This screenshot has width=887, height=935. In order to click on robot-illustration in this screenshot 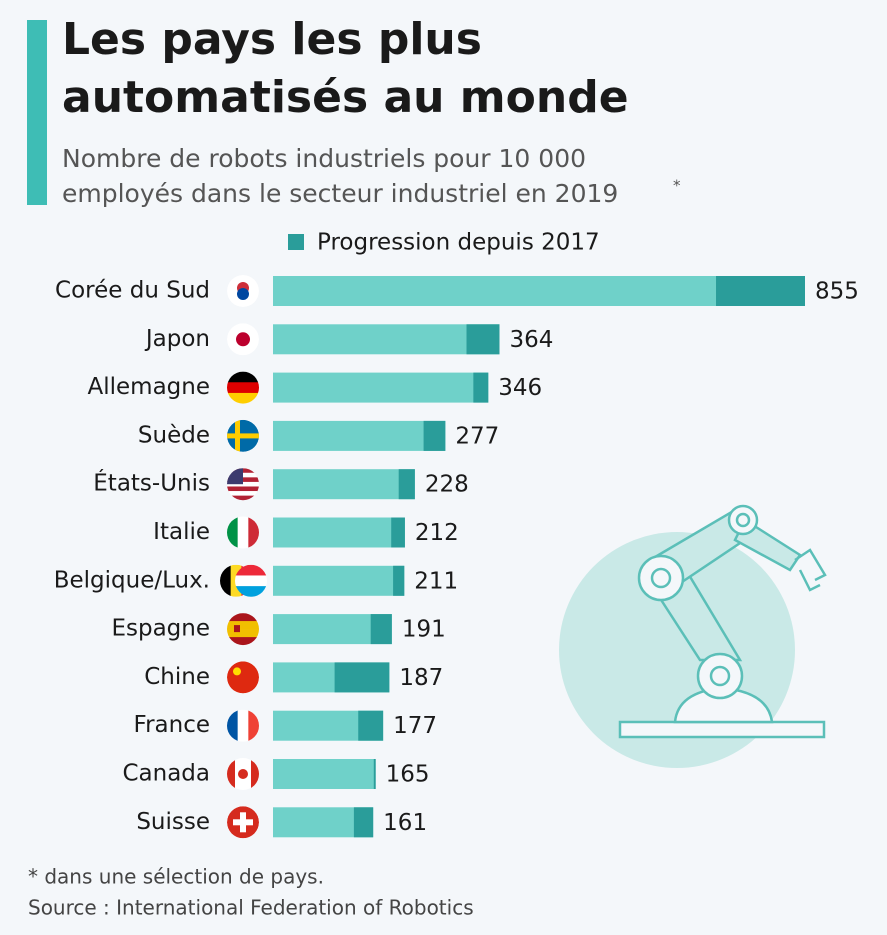, I will do `click(693, 636)`.